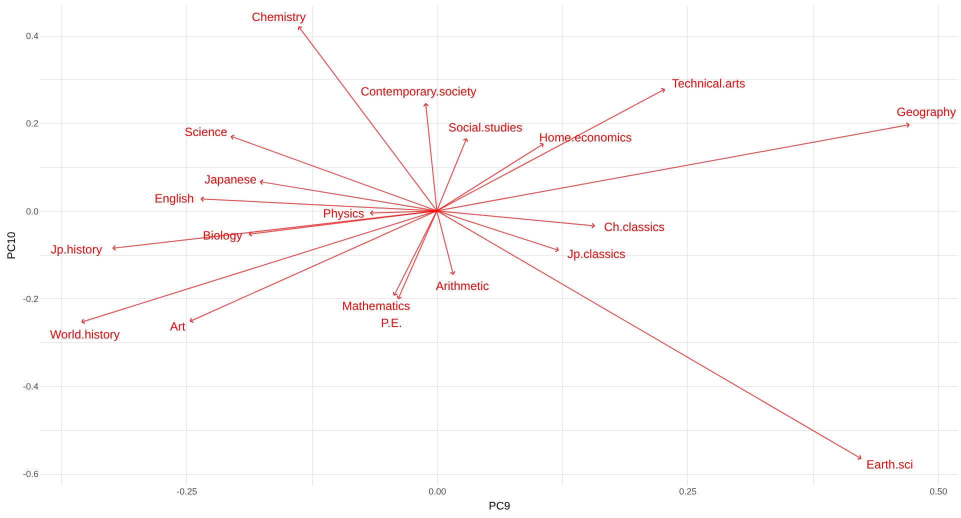 The image size is (961, 518). Describe the element at coordinates (76, 249) in the screenshot. I see `data-label: Jp.history` at that location.